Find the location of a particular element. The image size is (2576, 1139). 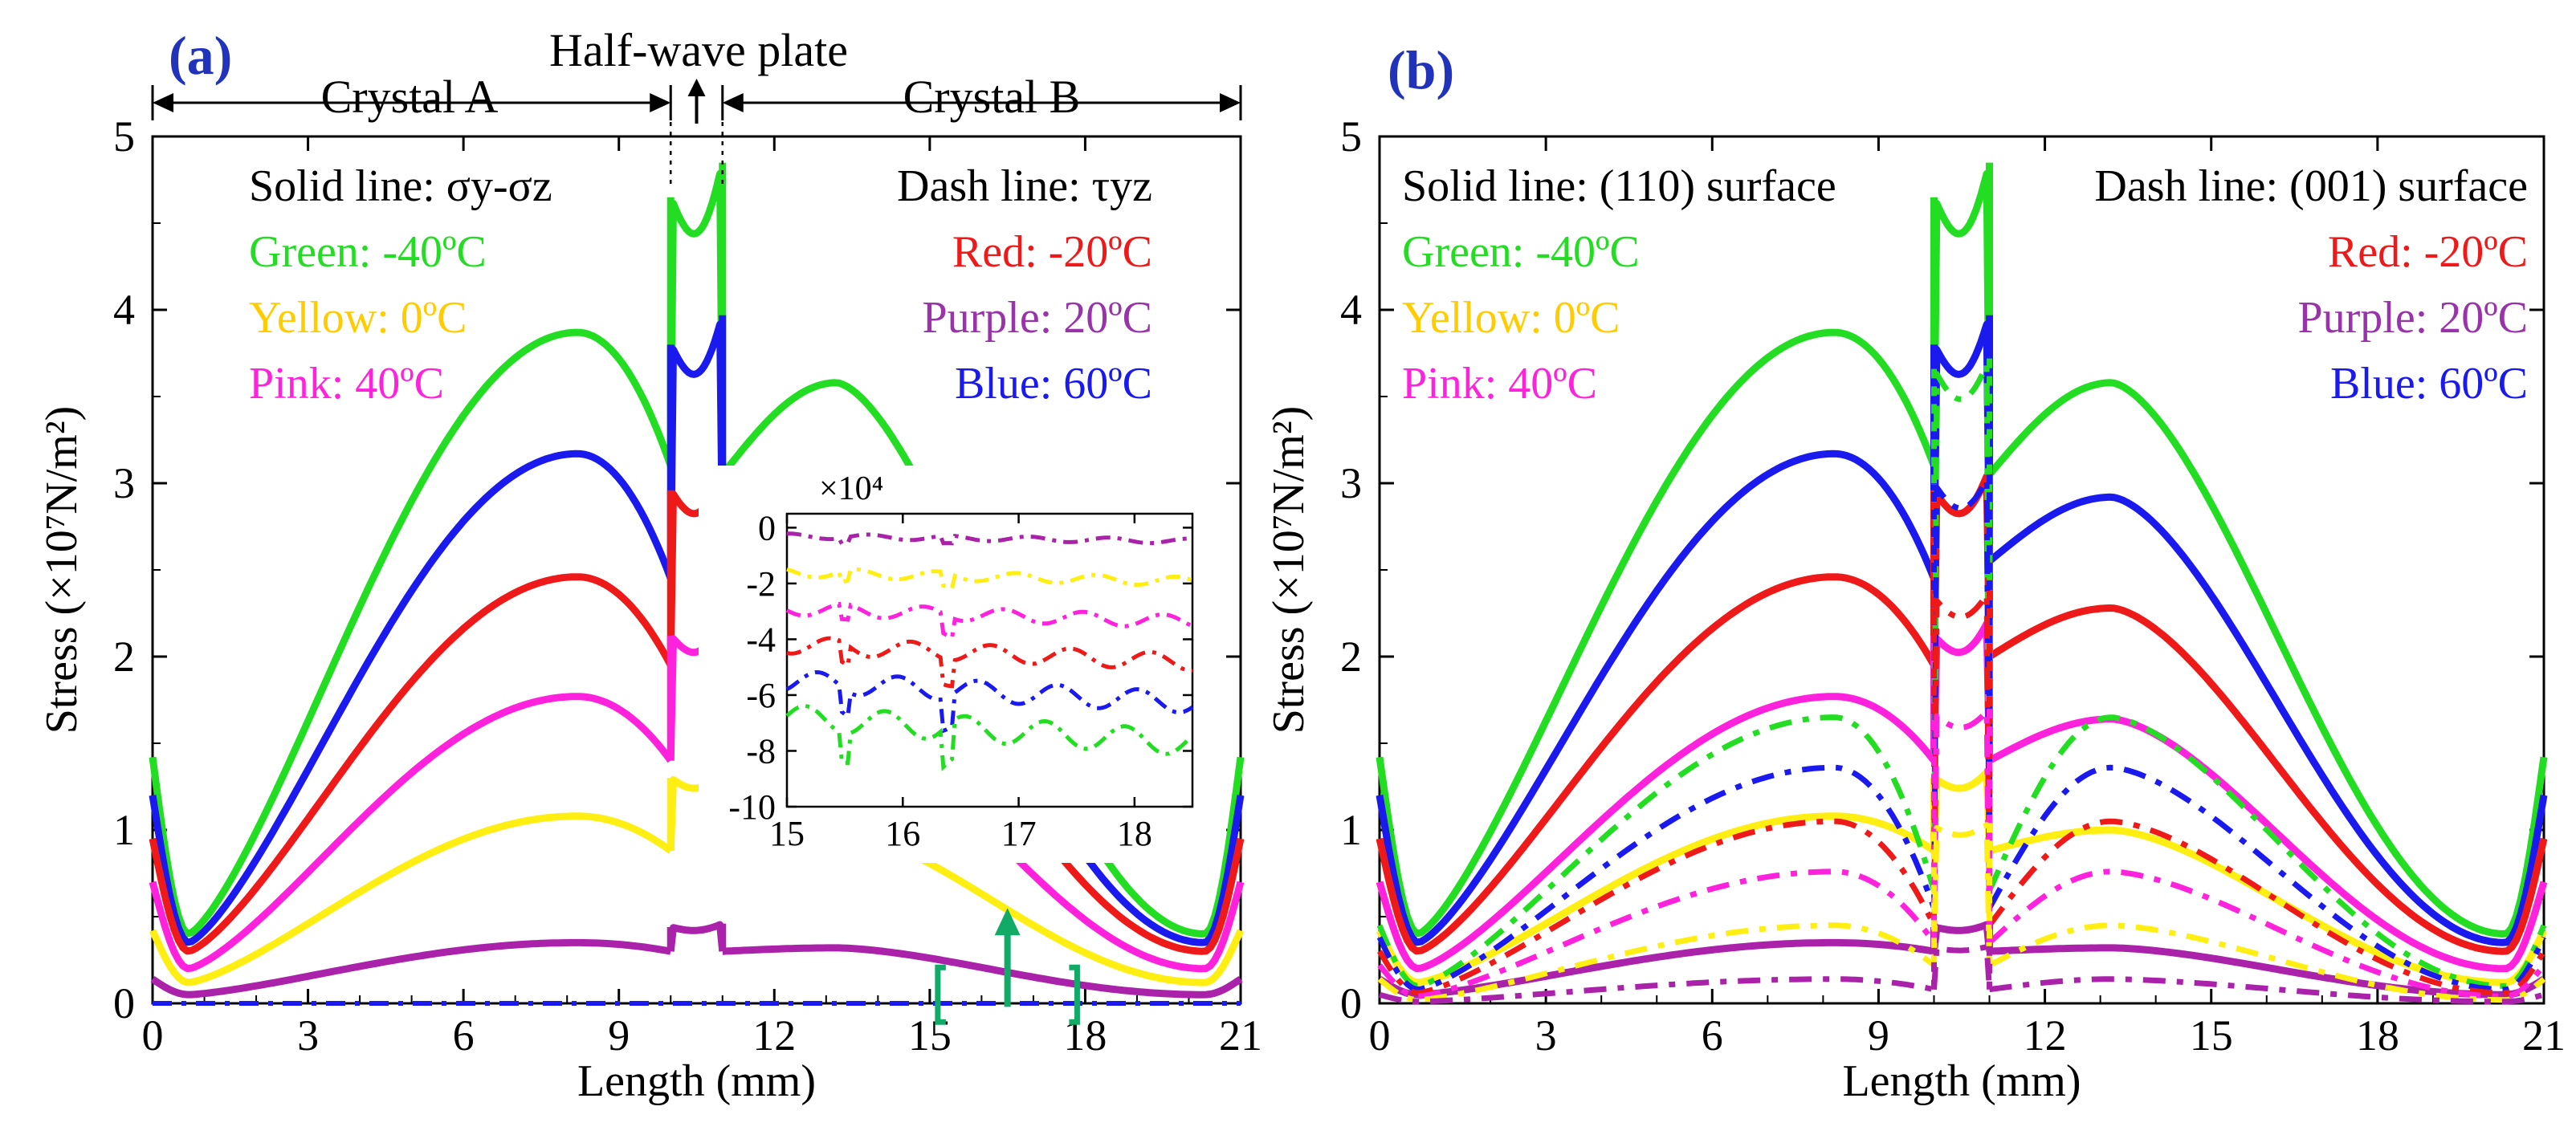

series-line-red-dash is located at coordinates (1961, 758).